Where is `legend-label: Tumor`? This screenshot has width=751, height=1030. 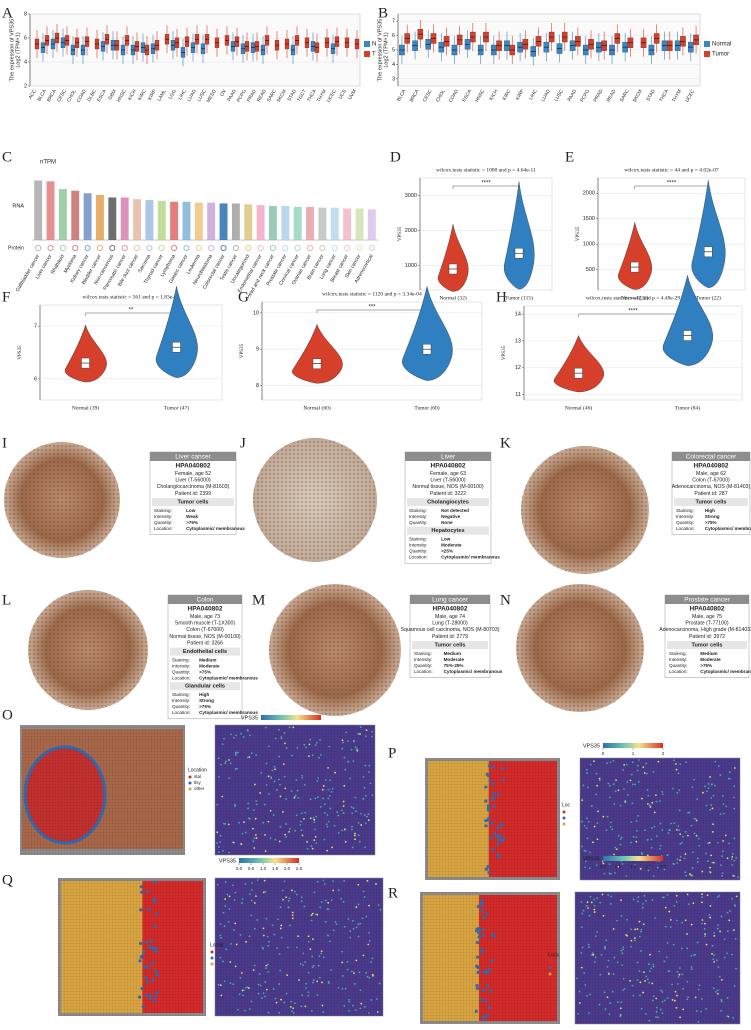
legend-label: Tumor is located at coordinates (720, 55).